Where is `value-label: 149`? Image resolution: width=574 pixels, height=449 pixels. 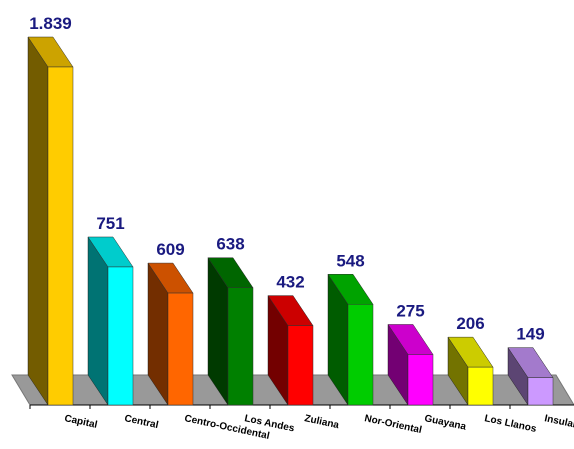
value-label: 149 is located at coordinates (530, 334).